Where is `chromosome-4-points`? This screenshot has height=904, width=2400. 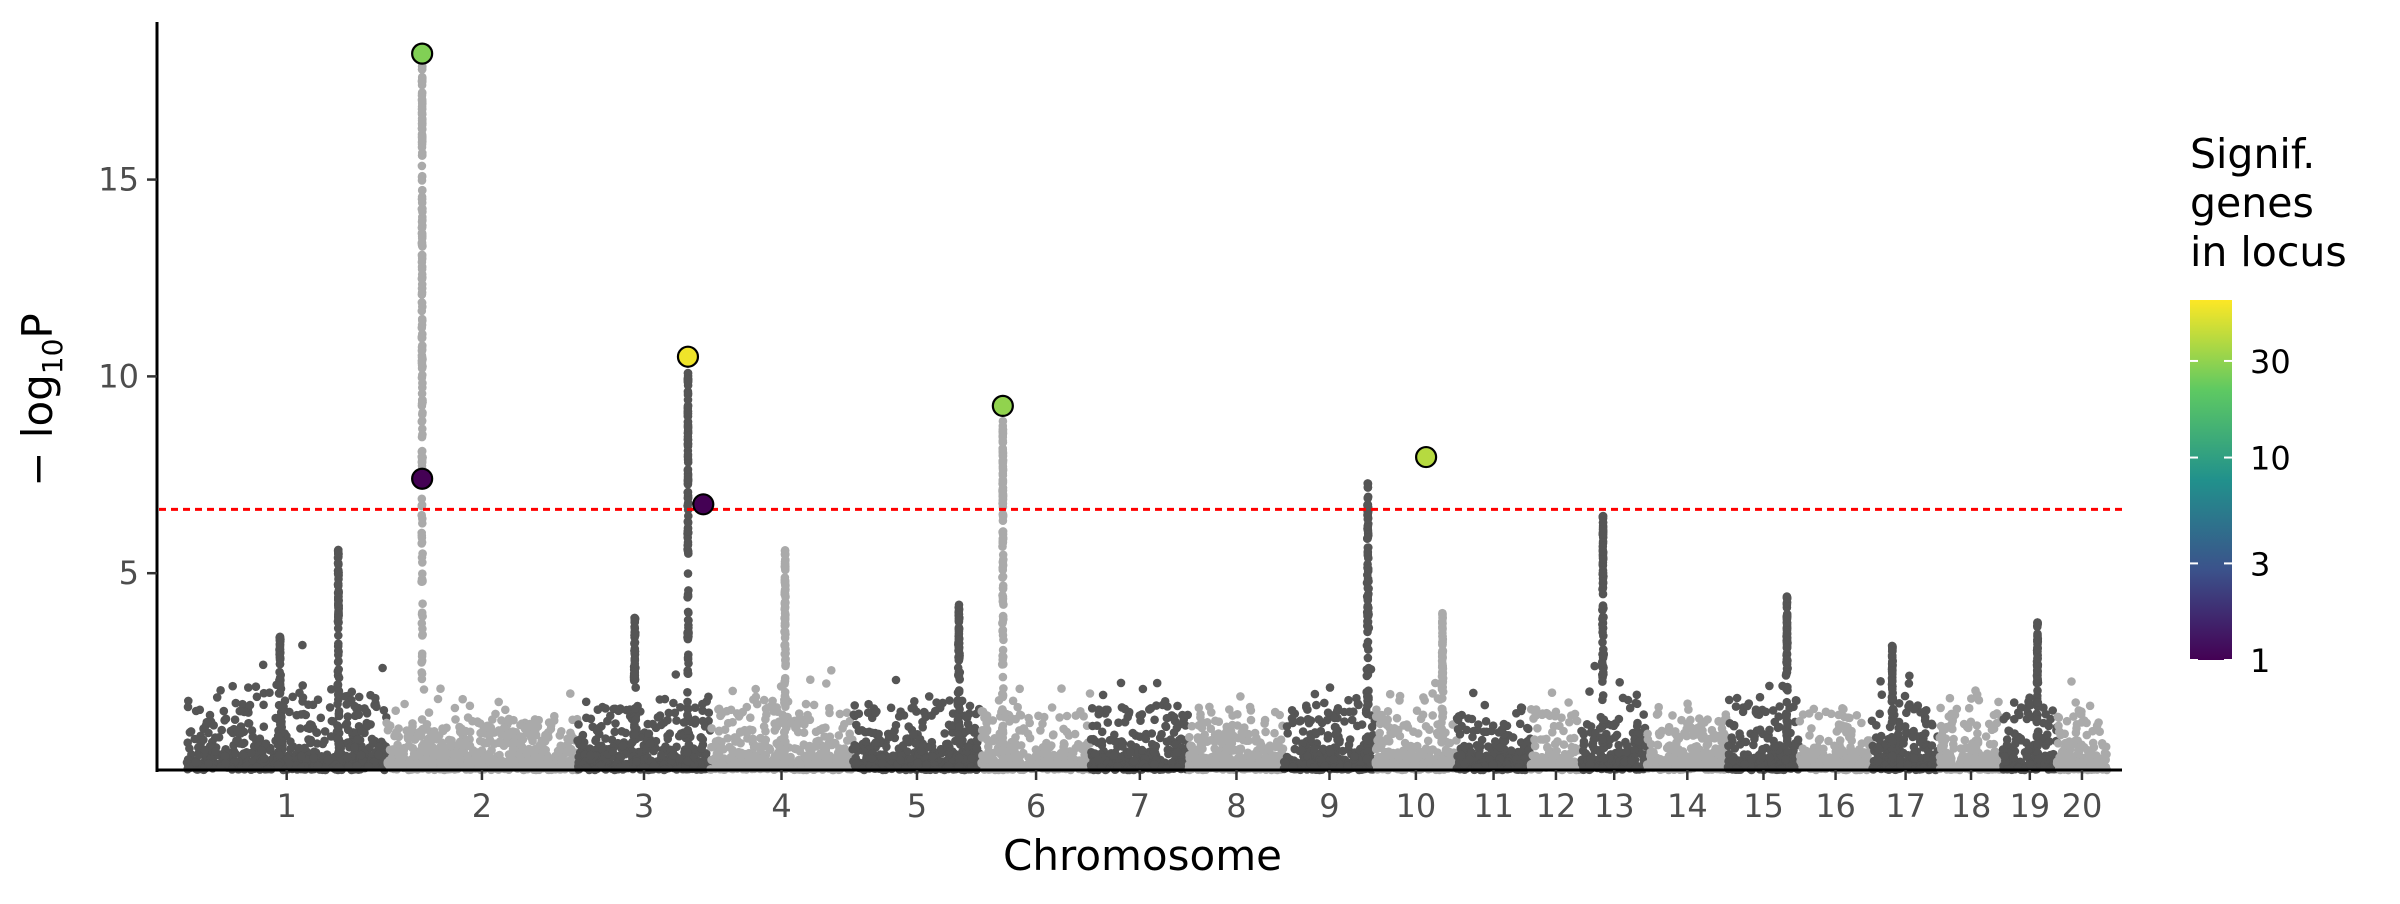 chromosome-4-points is located at coordinates (781, 660).